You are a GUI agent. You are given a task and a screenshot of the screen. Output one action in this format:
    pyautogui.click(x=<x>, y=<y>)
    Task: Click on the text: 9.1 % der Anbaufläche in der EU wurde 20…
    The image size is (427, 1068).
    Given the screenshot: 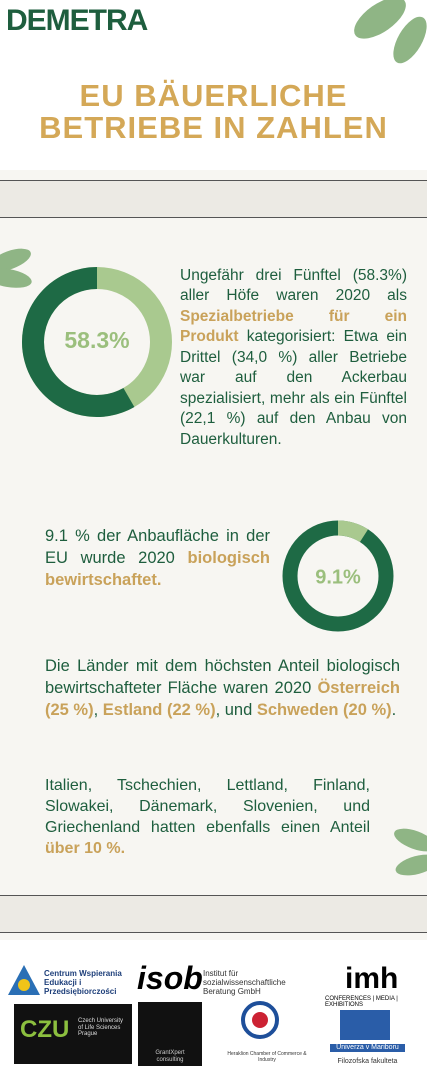 What is the action you would take?
    pyautogui.click(x=157, y=547)
    